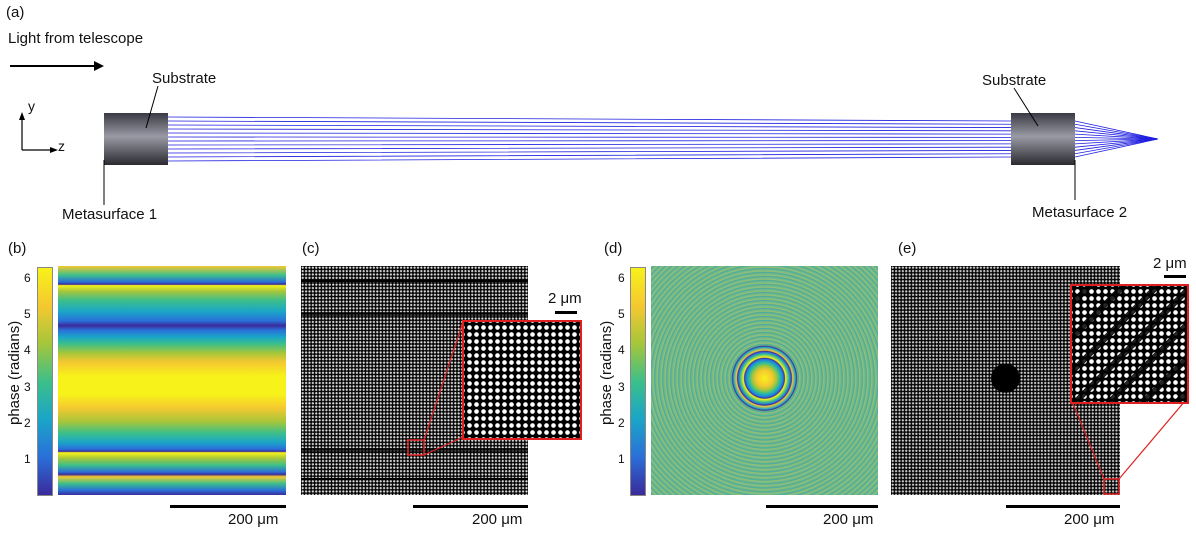 The height and width of the screenshot is (534, 1196). What do you see at coordinates (848, 519) in the screenshot?
I see `panel-d-scale-label: 200 μm` at bounding box center [848, 519].